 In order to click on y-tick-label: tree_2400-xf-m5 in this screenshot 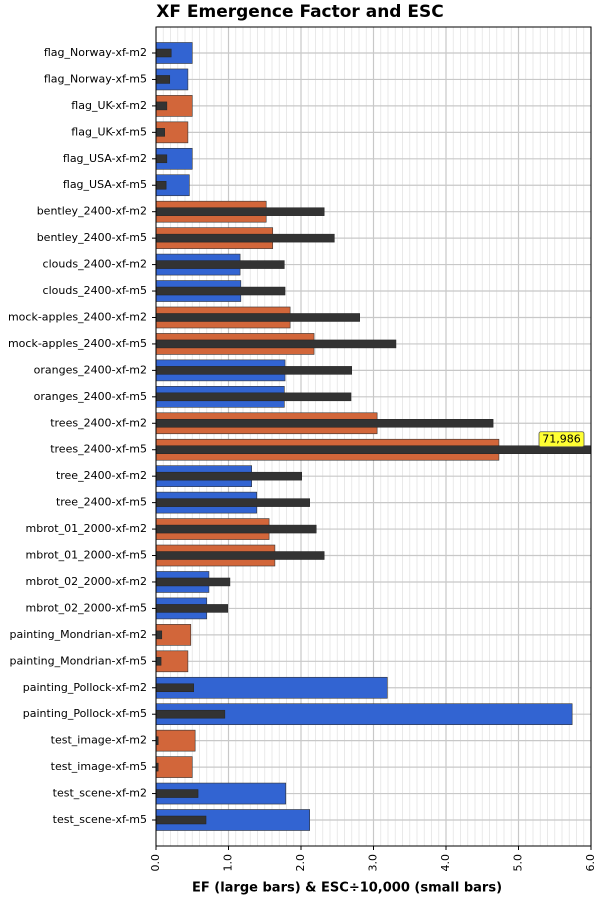, I will do `click(101, 502)`.